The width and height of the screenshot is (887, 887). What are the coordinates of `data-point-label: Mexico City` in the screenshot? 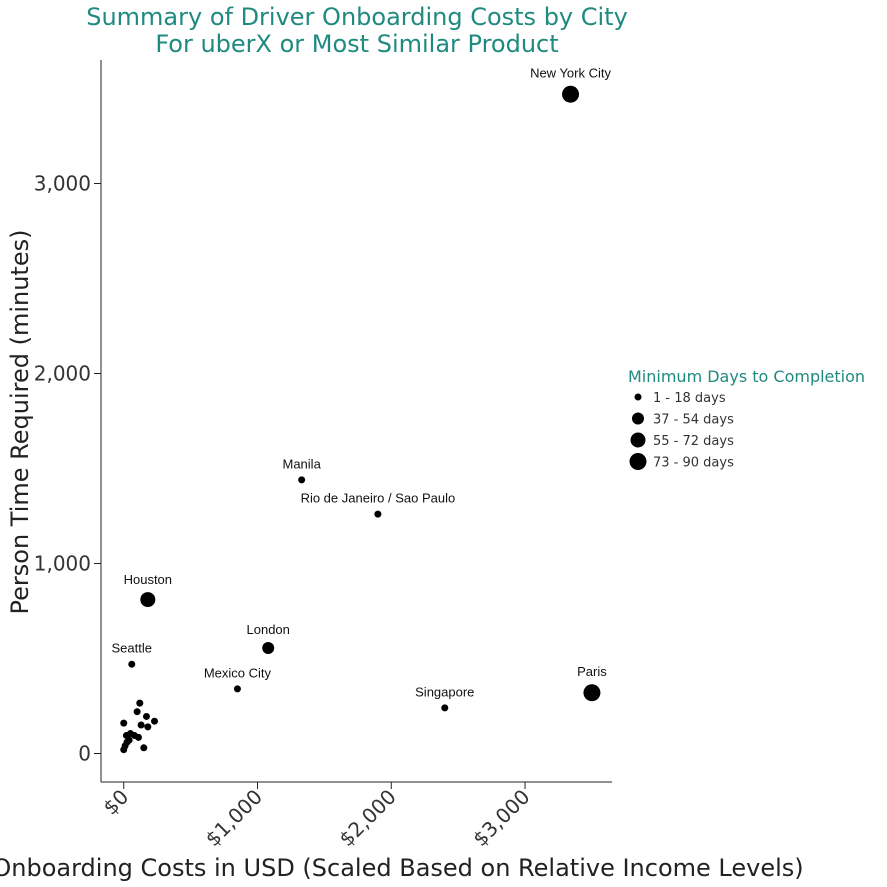 It's located at (238, 672).